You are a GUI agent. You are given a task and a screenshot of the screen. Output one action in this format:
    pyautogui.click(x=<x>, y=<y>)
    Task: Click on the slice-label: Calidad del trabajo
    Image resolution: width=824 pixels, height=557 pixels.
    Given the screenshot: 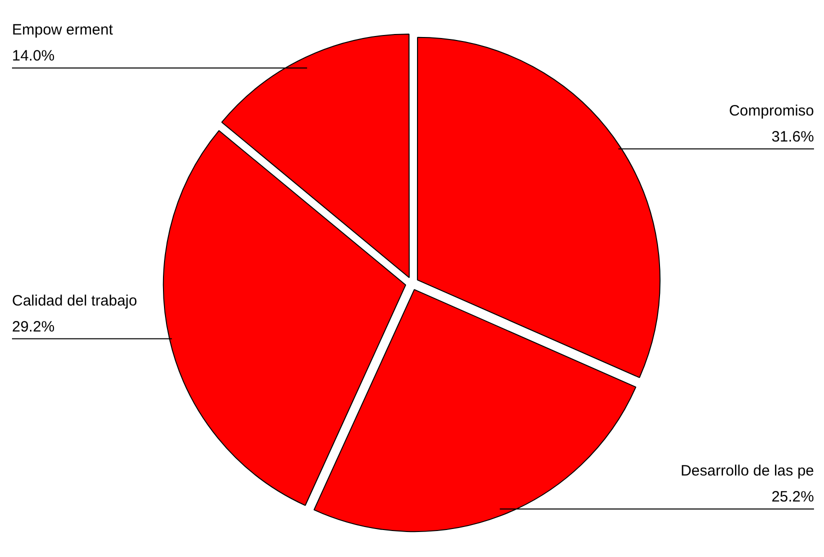 What is the action you would take?
    pyautogui.click(x=75, y=301)
    